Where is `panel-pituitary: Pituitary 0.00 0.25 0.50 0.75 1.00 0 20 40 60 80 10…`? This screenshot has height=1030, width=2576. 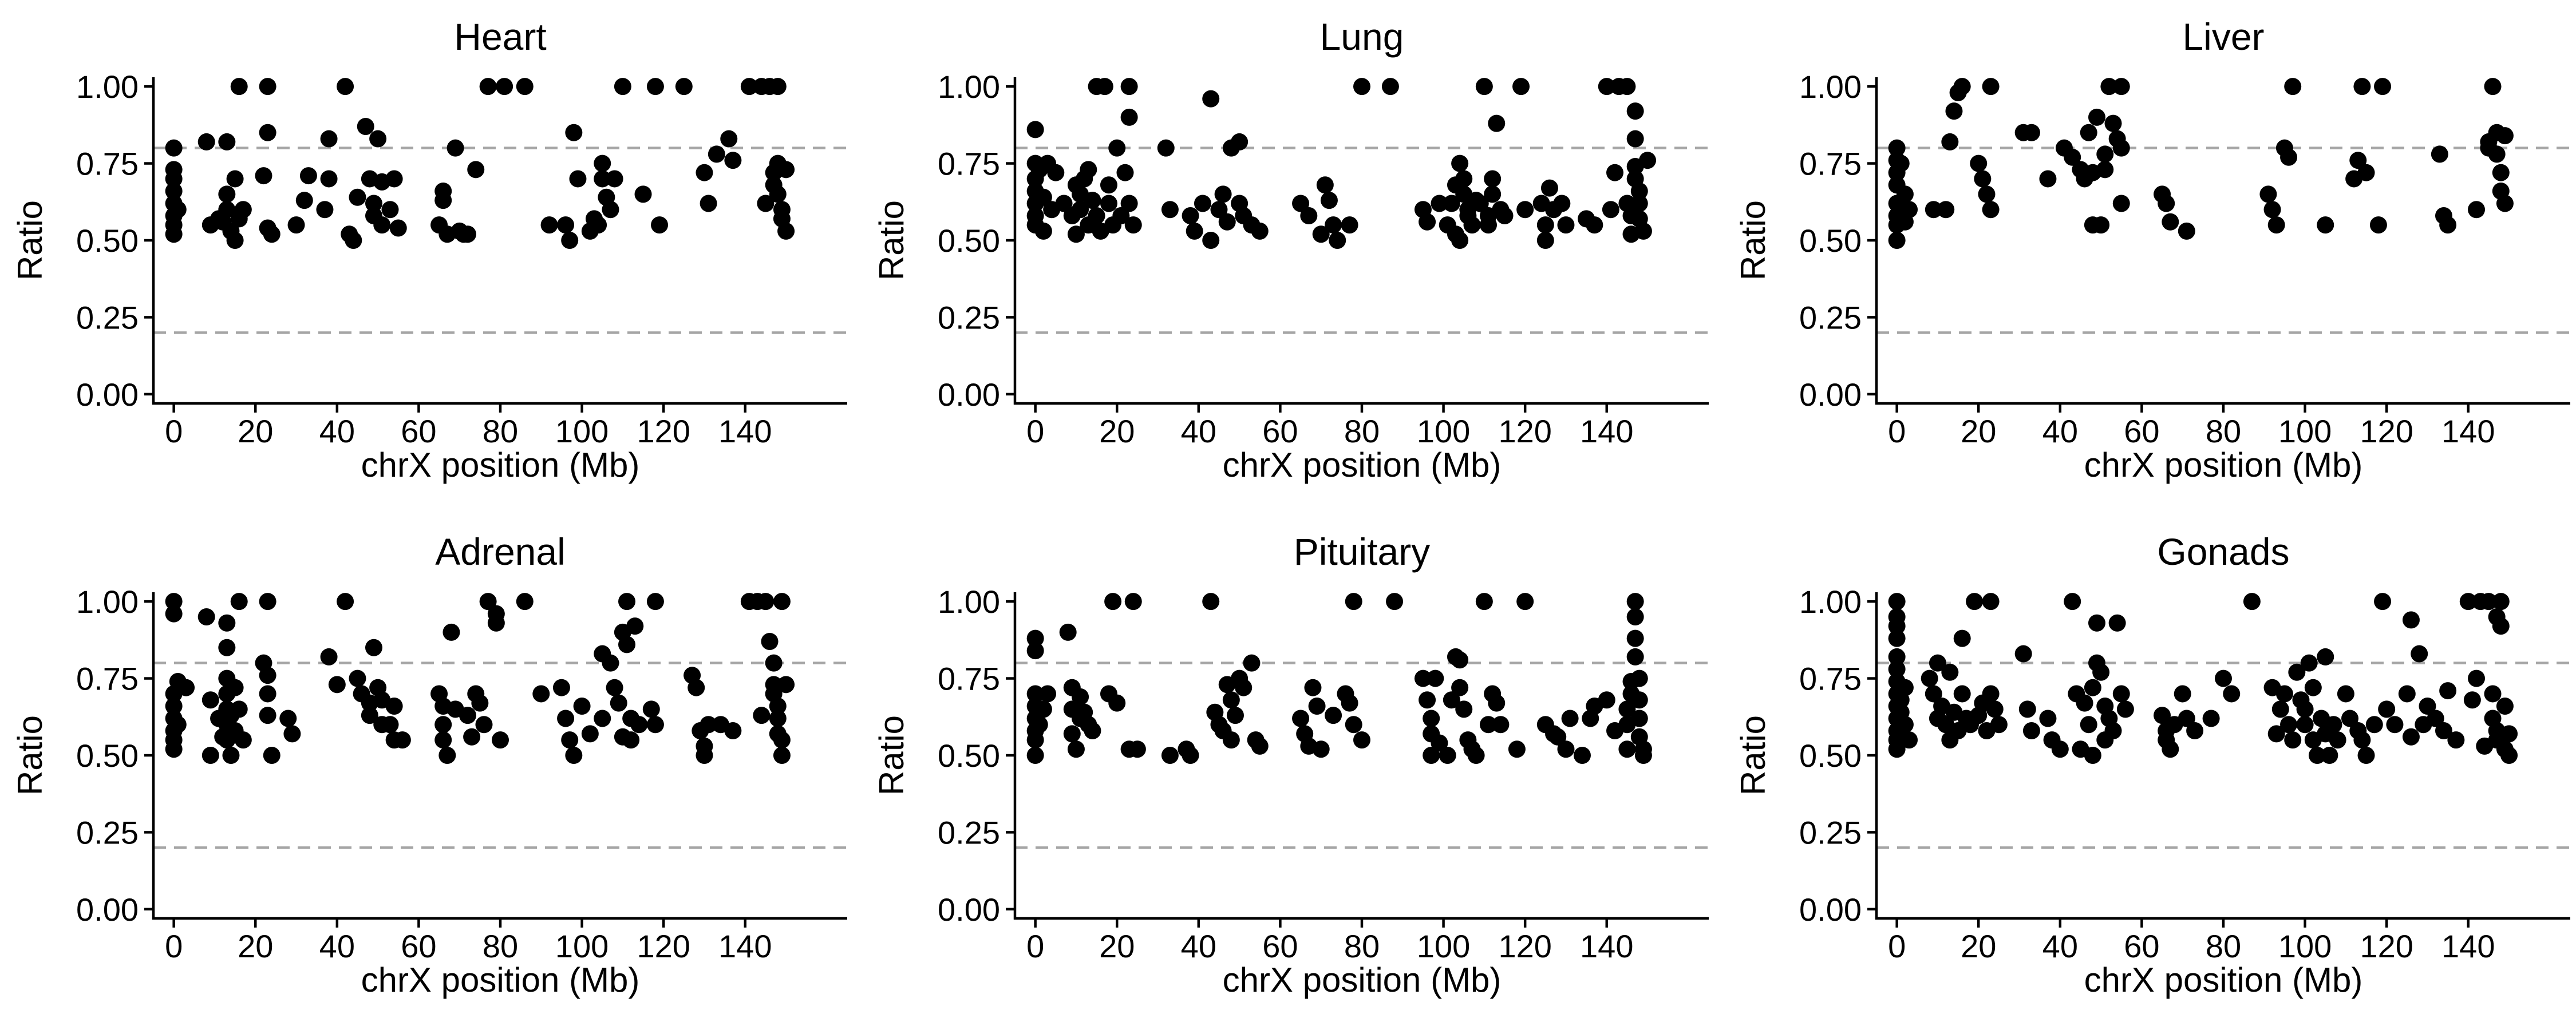
panel-pituitary: Pituitary 0.00 0.25 0.50 0.75 1.00 0 20 40 60 80 10… is located at coordinates (1290, 764).